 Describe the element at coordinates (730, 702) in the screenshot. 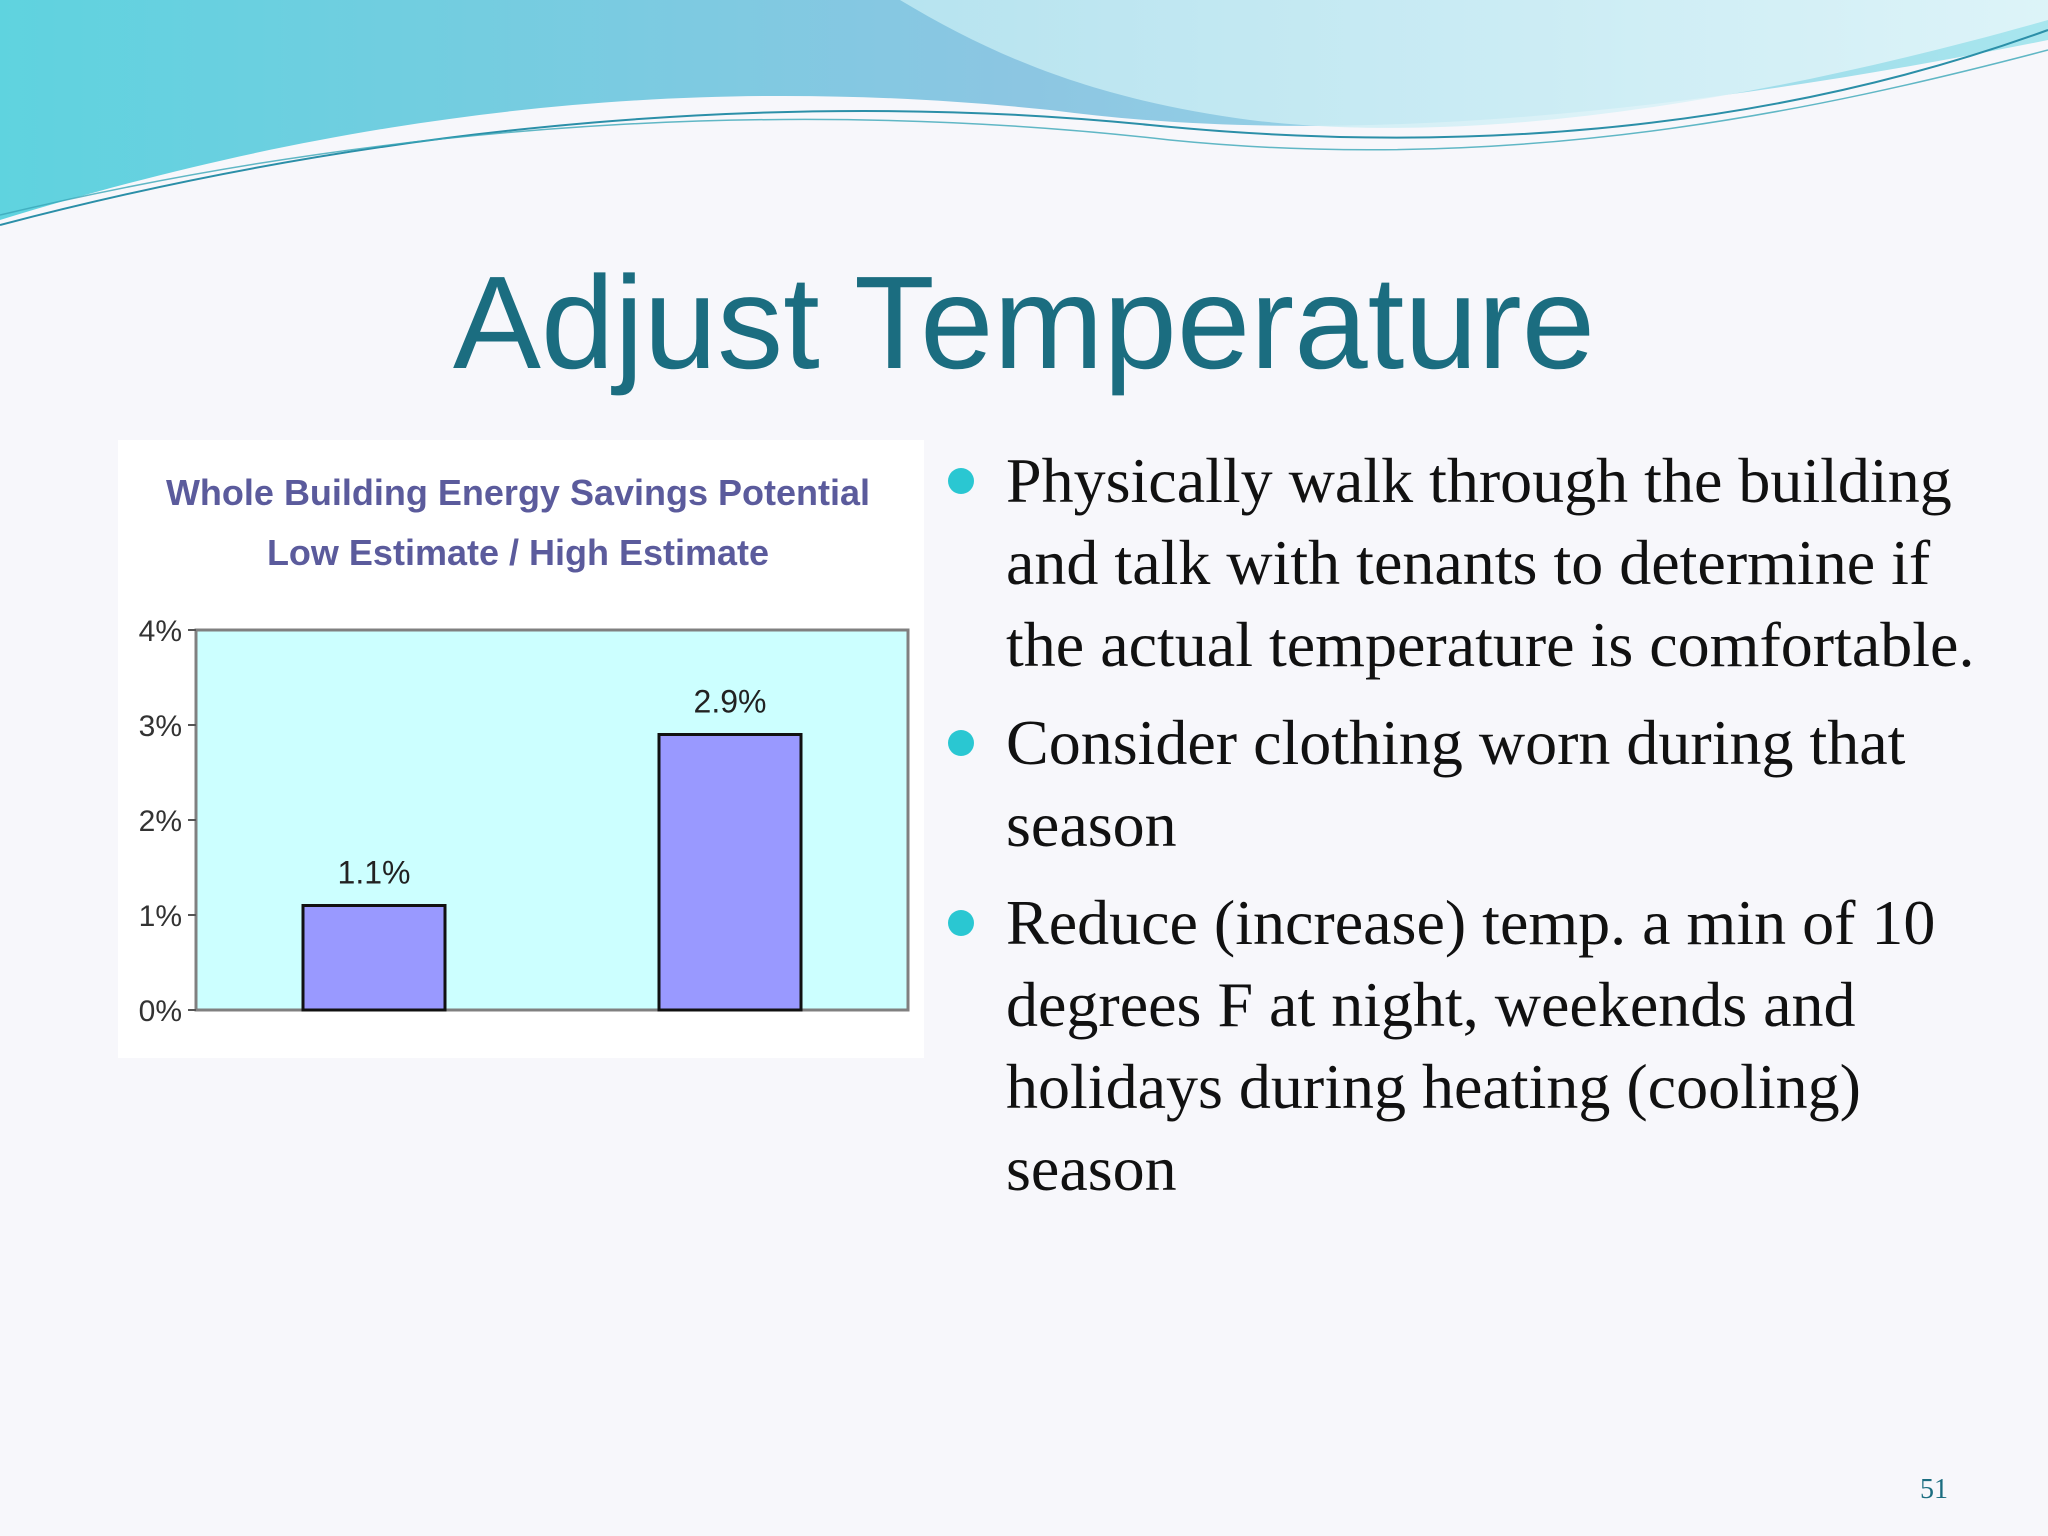

I see `bar-data-label: 2.9%` at that location.